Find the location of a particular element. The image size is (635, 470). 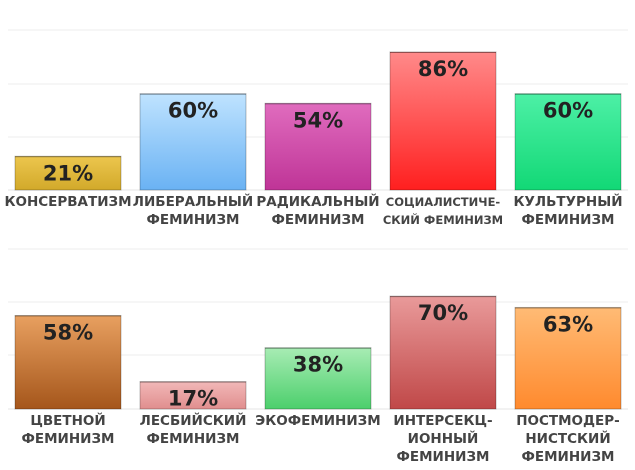

category-label: ЛЕСБИЙСКИЙ is located at coordinates (193, 420).